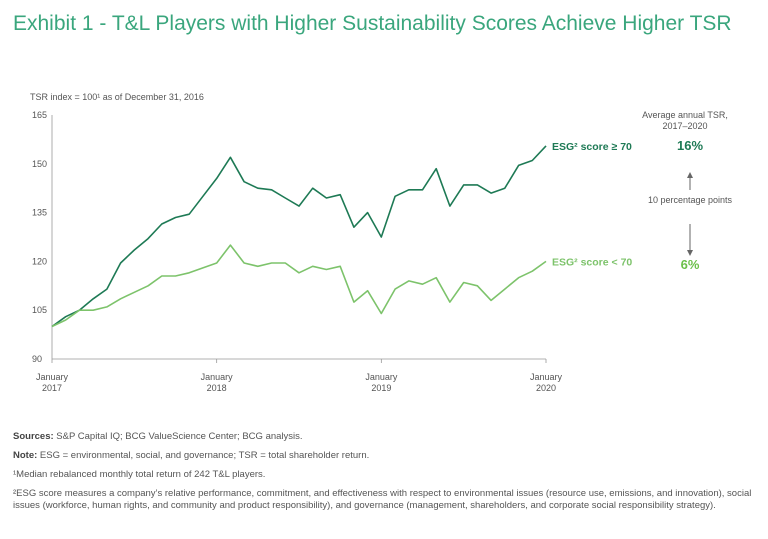 The height and width of the screenshot is (539, 768). What do you see at coordinates (39, 261) in the screenshot?
I see `y-tick-label: 120` at bounding box center [39, 261].